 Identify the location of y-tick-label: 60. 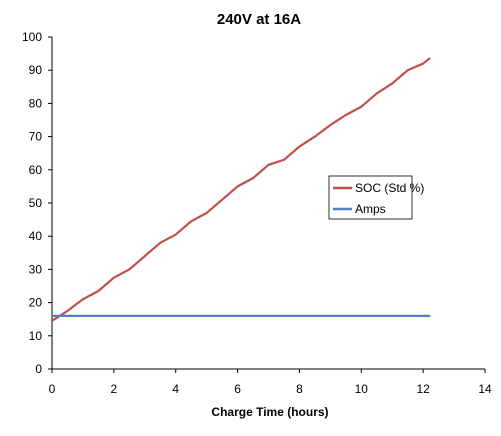
(36, 170).